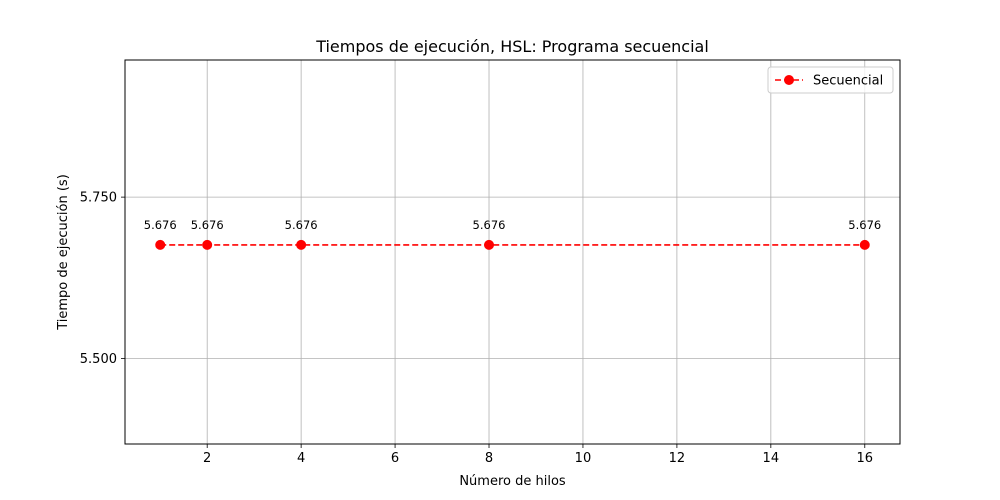  Describe the element at coordinates (677, 458) in the screenshot. I see `x-tick-label: 12` at that location.